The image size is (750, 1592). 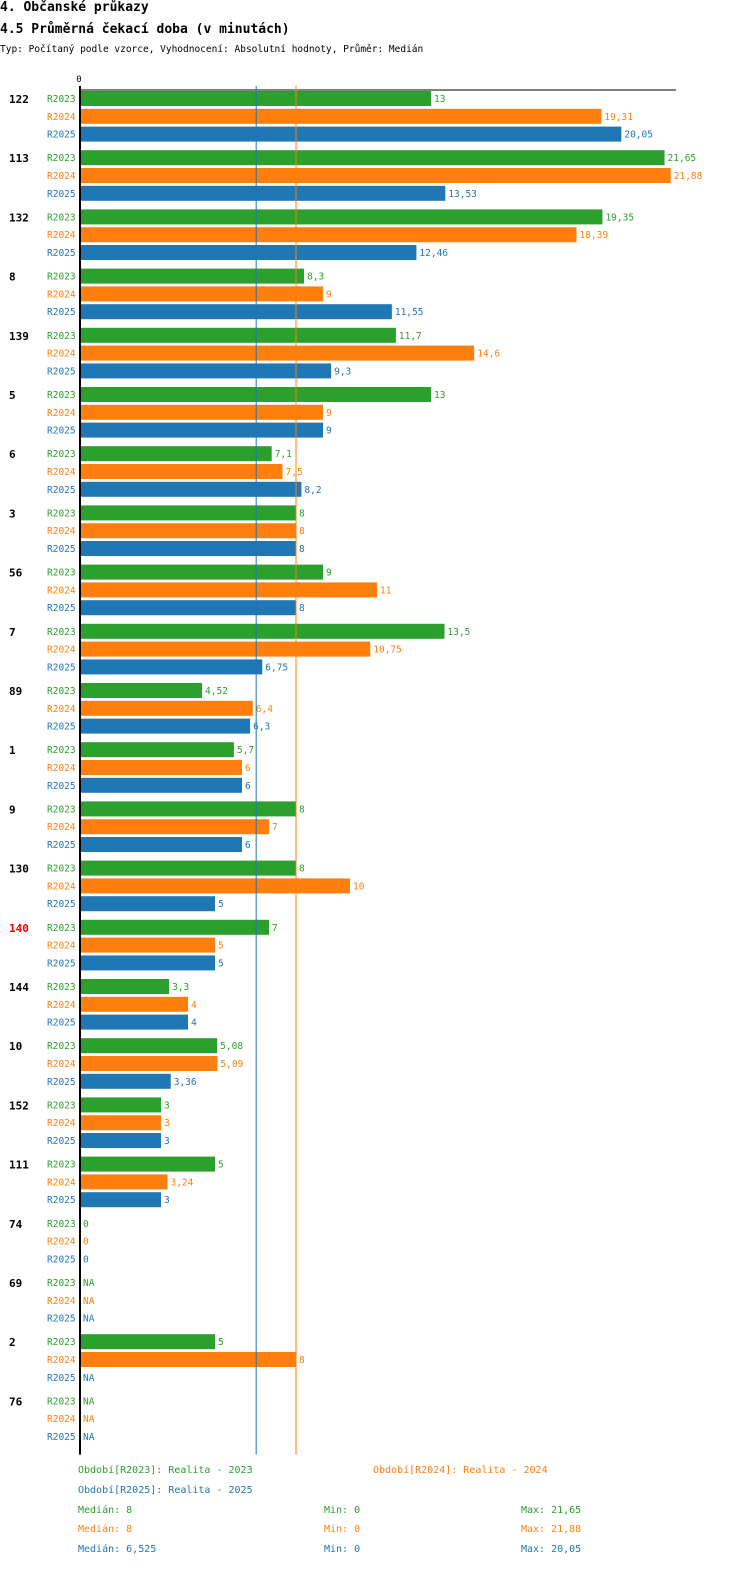 I want to click on stat-min-r2023: Min: 0, so click(x=342, y=1510).